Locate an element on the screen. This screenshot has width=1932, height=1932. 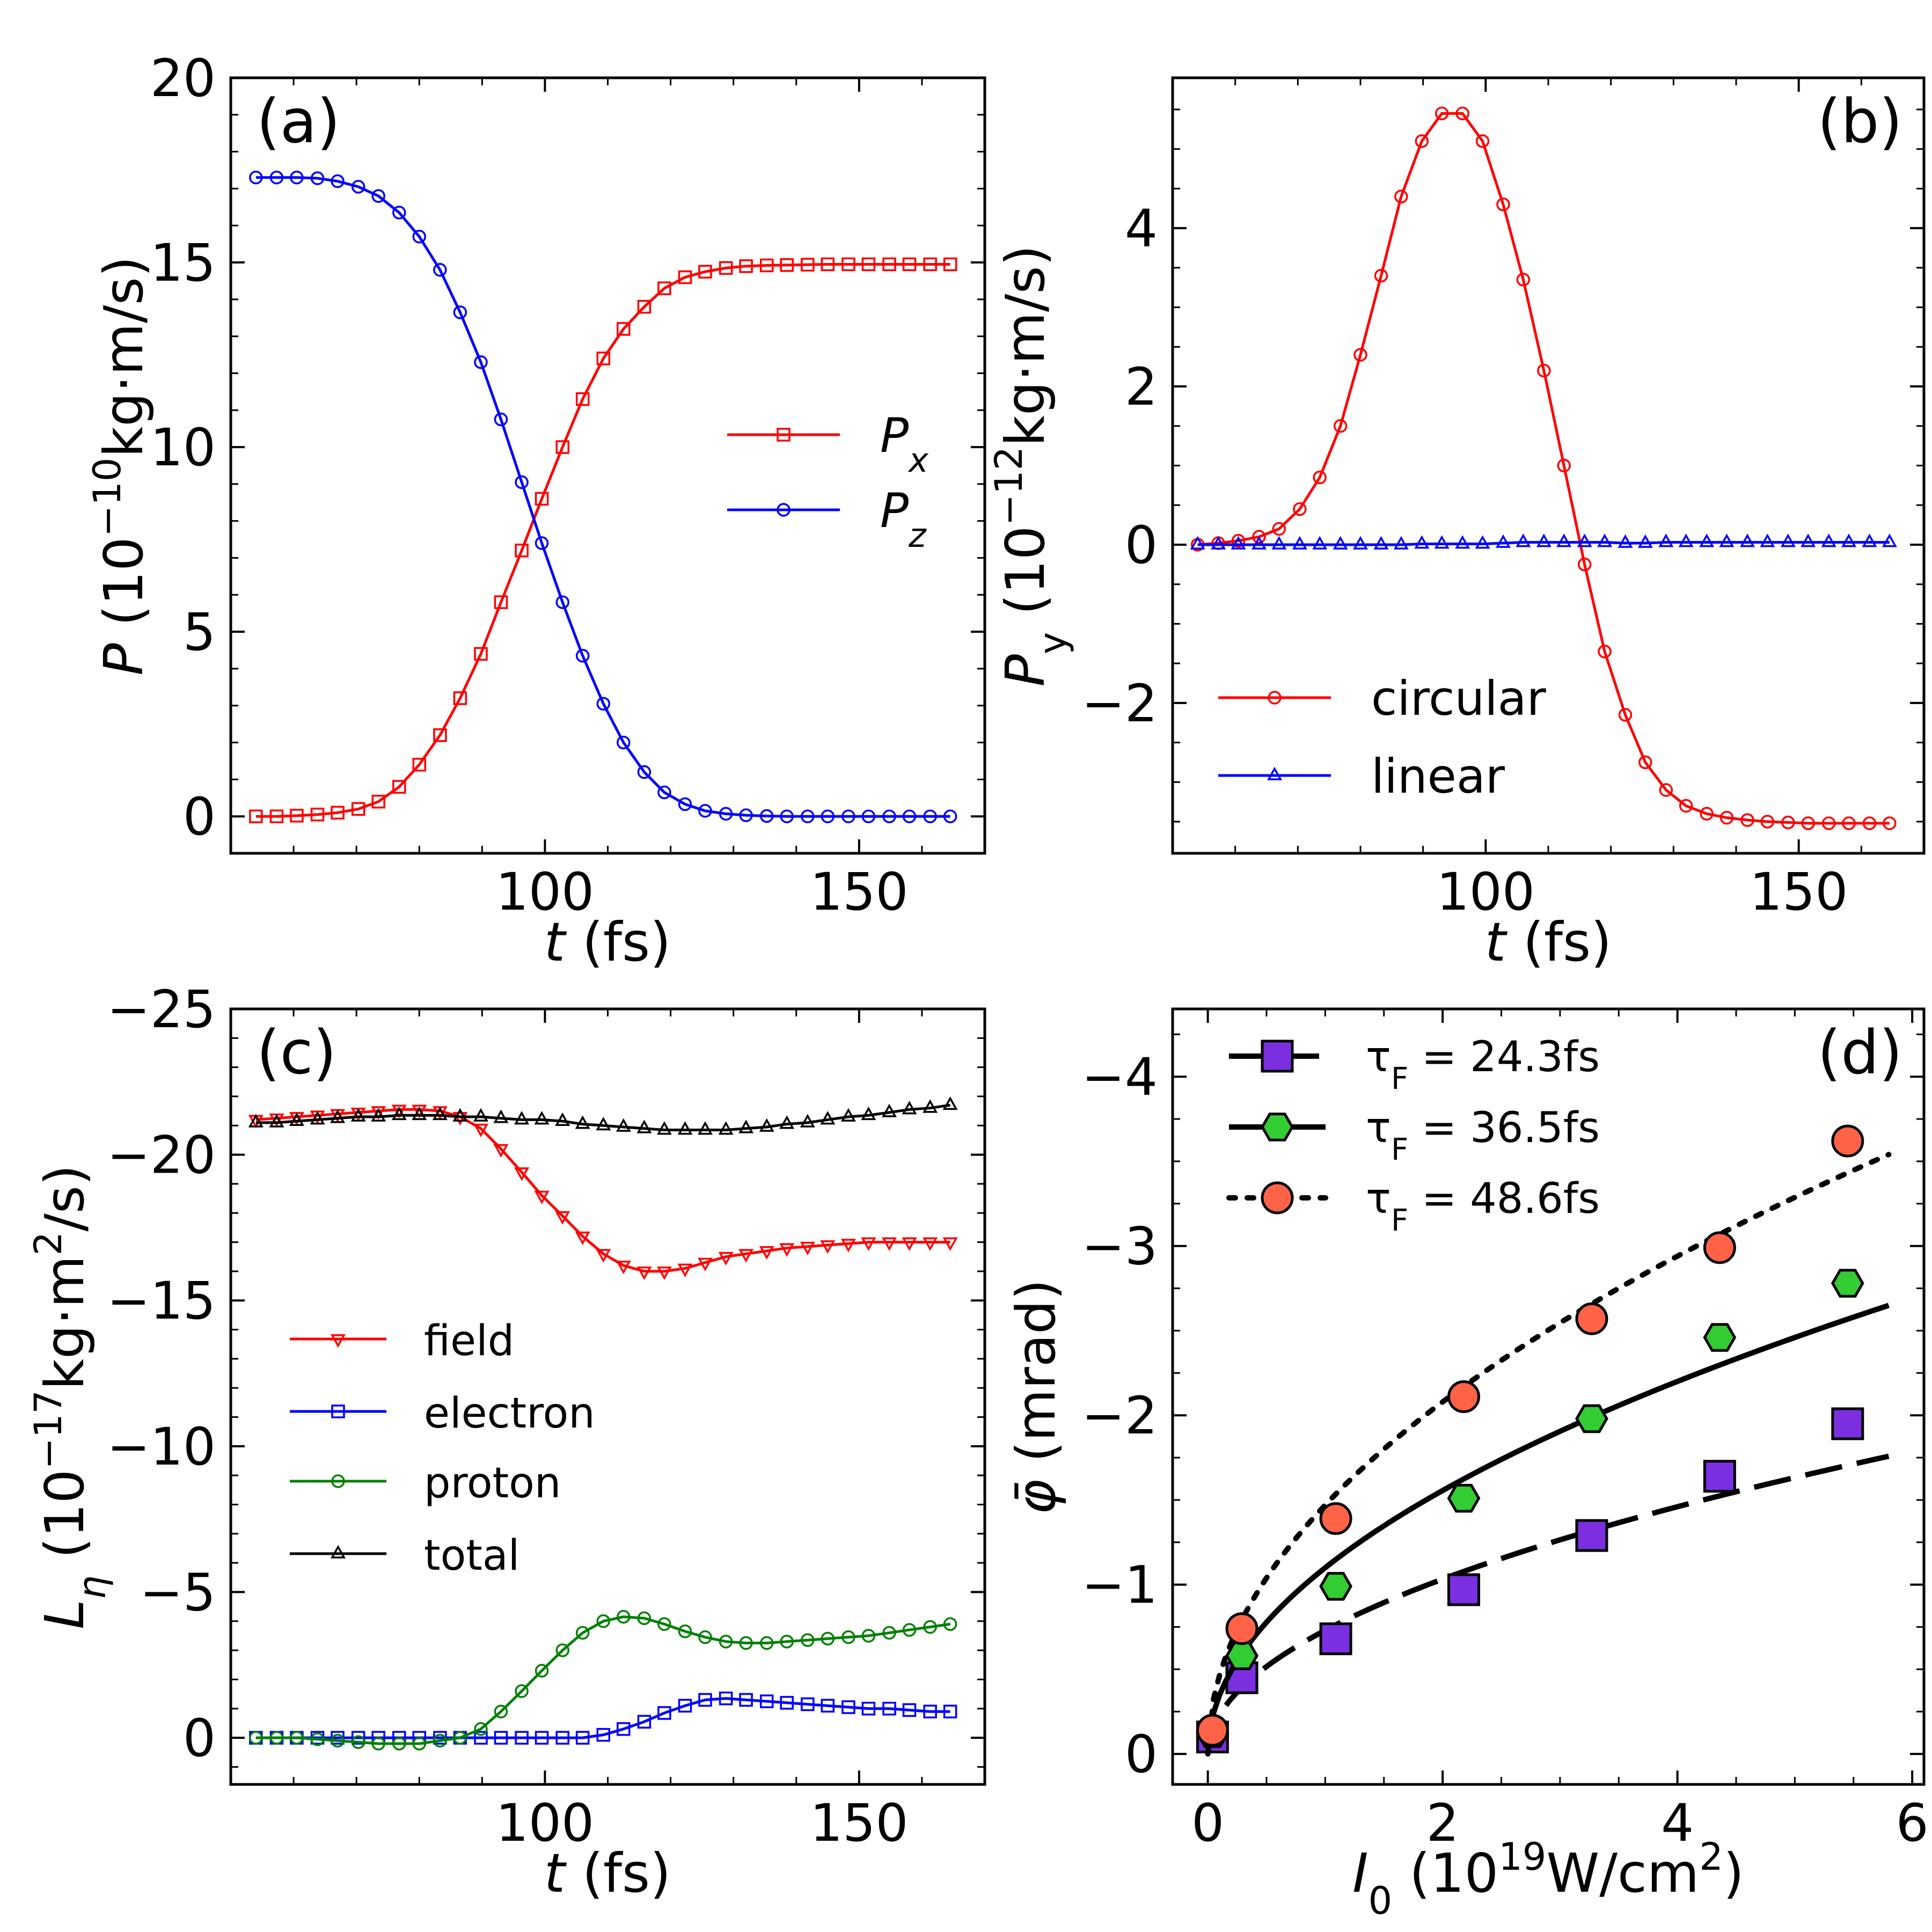
y-tick-label: −10 is located at coordinates (161, 1447).